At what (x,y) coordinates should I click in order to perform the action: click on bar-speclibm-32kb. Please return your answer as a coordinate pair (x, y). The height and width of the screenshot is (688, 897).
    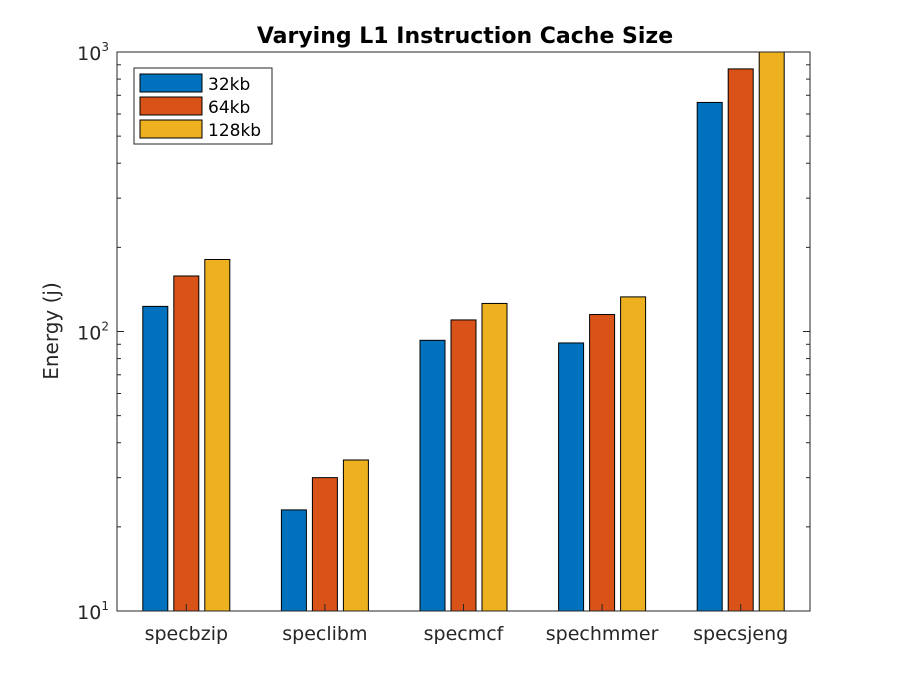
    Looking at the image, I should click on (293, 560).